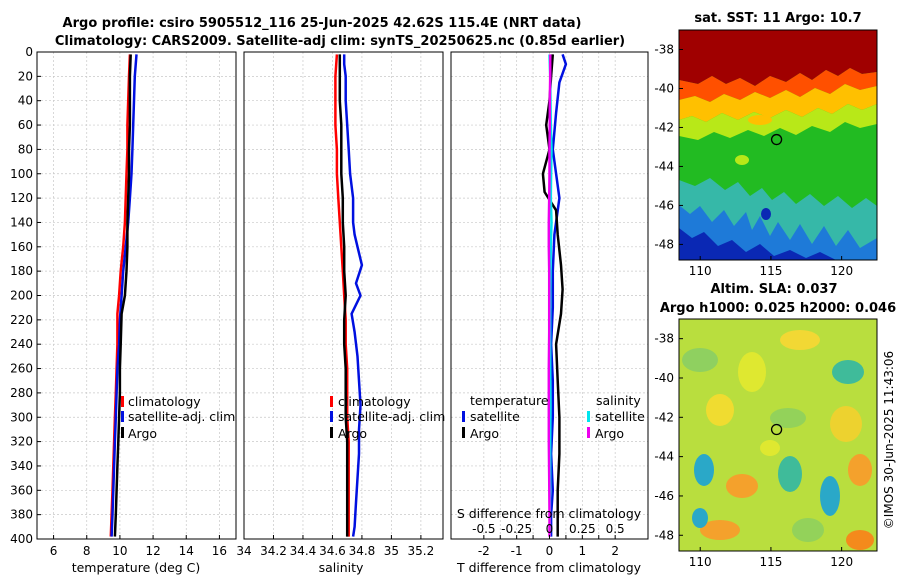  Describe the element at coordinates (119, 551) in the screenshot. I see `x-tick-label: 10` at that location.